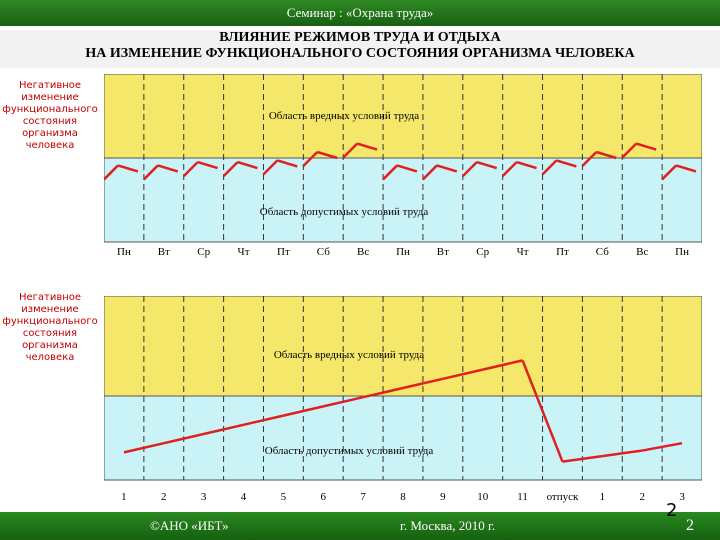 This screenshot has width=720, height=540. I want to click on chart2-day-label: 6, so click(323, 497).